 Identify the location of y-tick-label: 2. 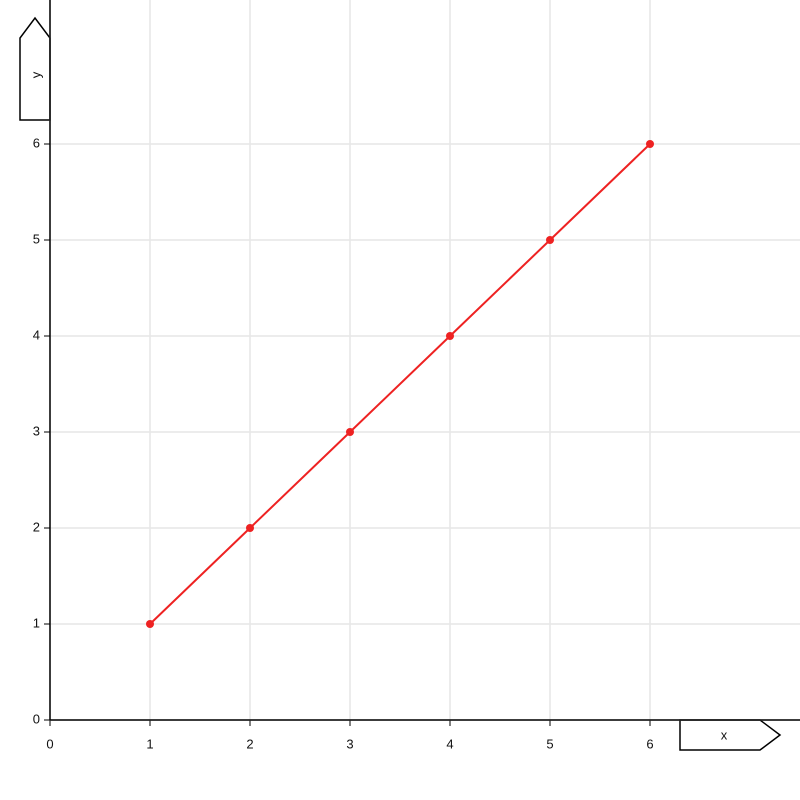
(36, 526).